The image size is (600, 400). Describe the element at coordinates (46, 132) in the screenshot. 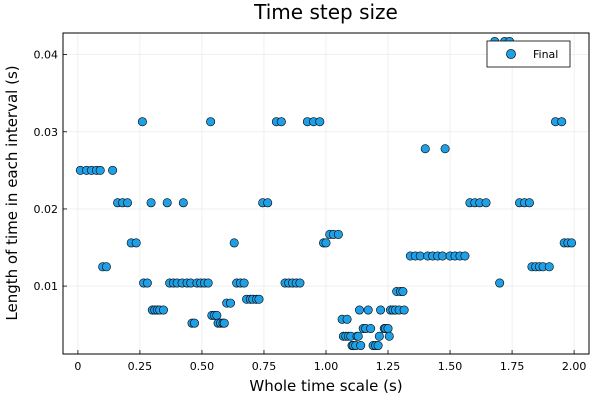

I see `y-tick-label: 0.03` at that location.